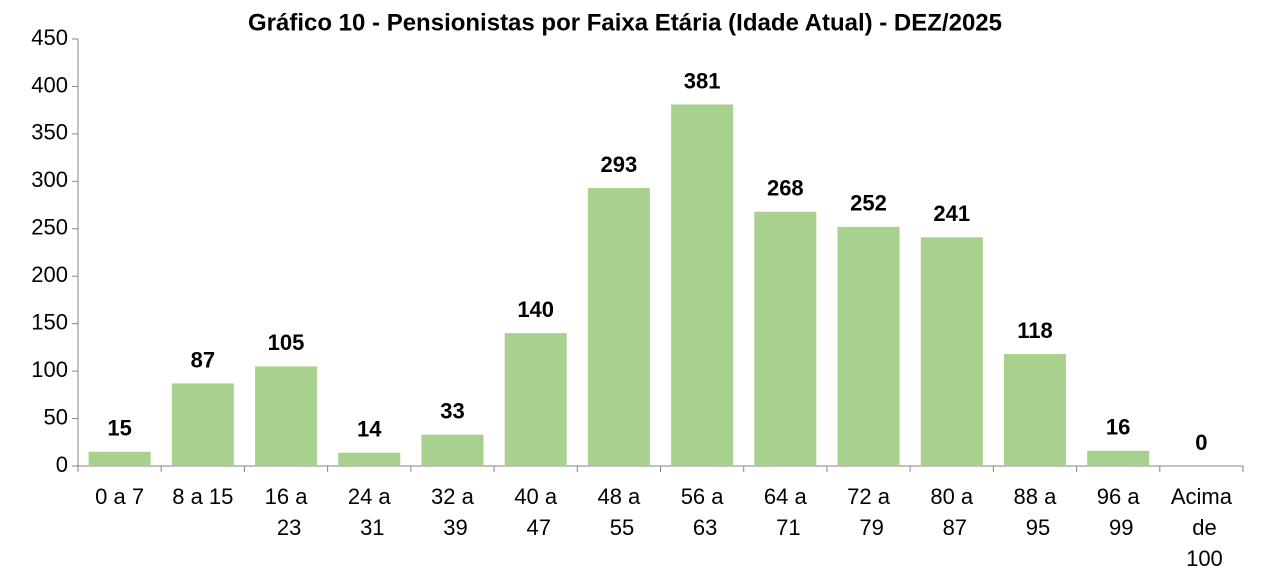  Describe the element at coordinates (1202, 527) in the screenshot. I see `x-tick-label: Acima de 100` at that location.